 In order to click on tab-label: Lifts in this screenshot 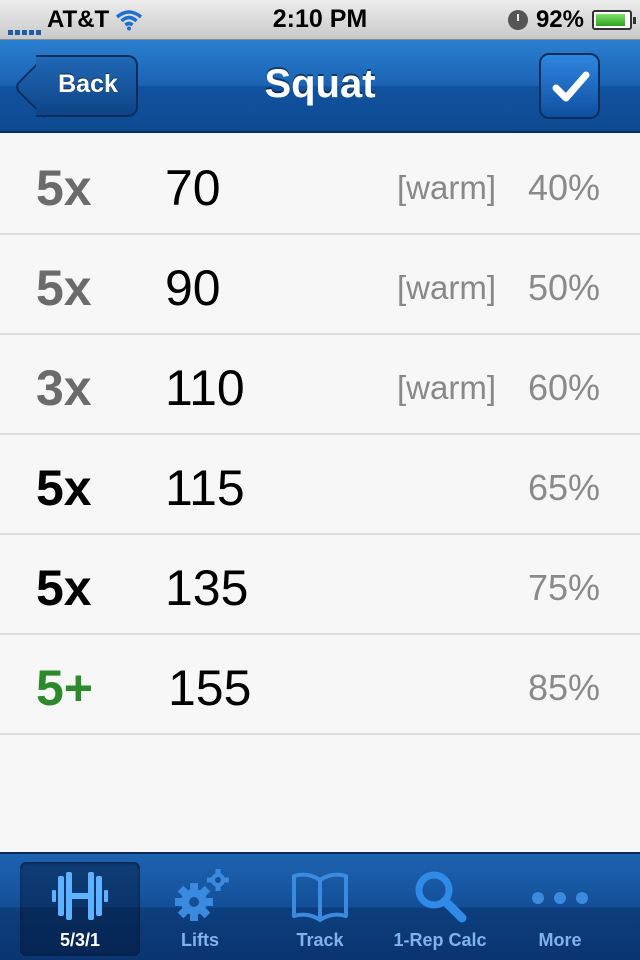, I will do `click(200, 940)`.